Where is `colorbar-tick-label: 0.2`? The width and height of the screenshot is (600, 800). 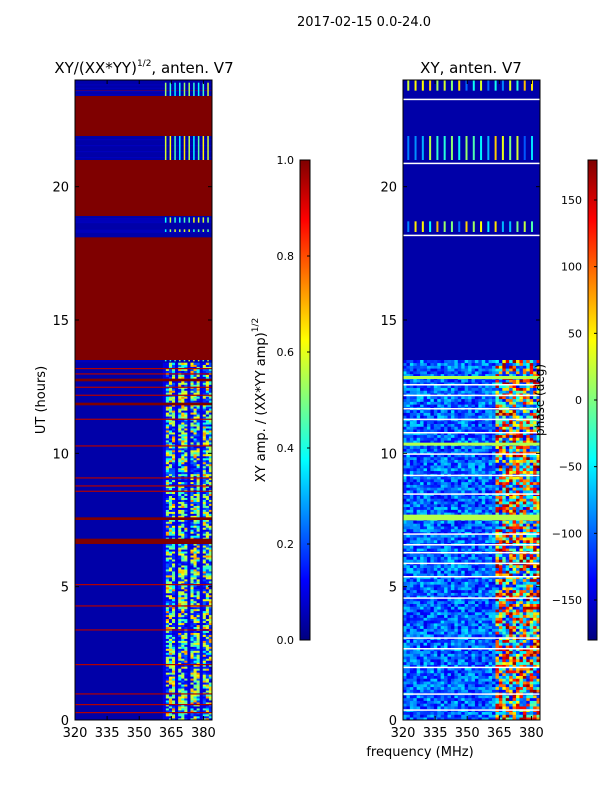 colorbar-tick-label: 0.2 is located at coordinates (286, 544).